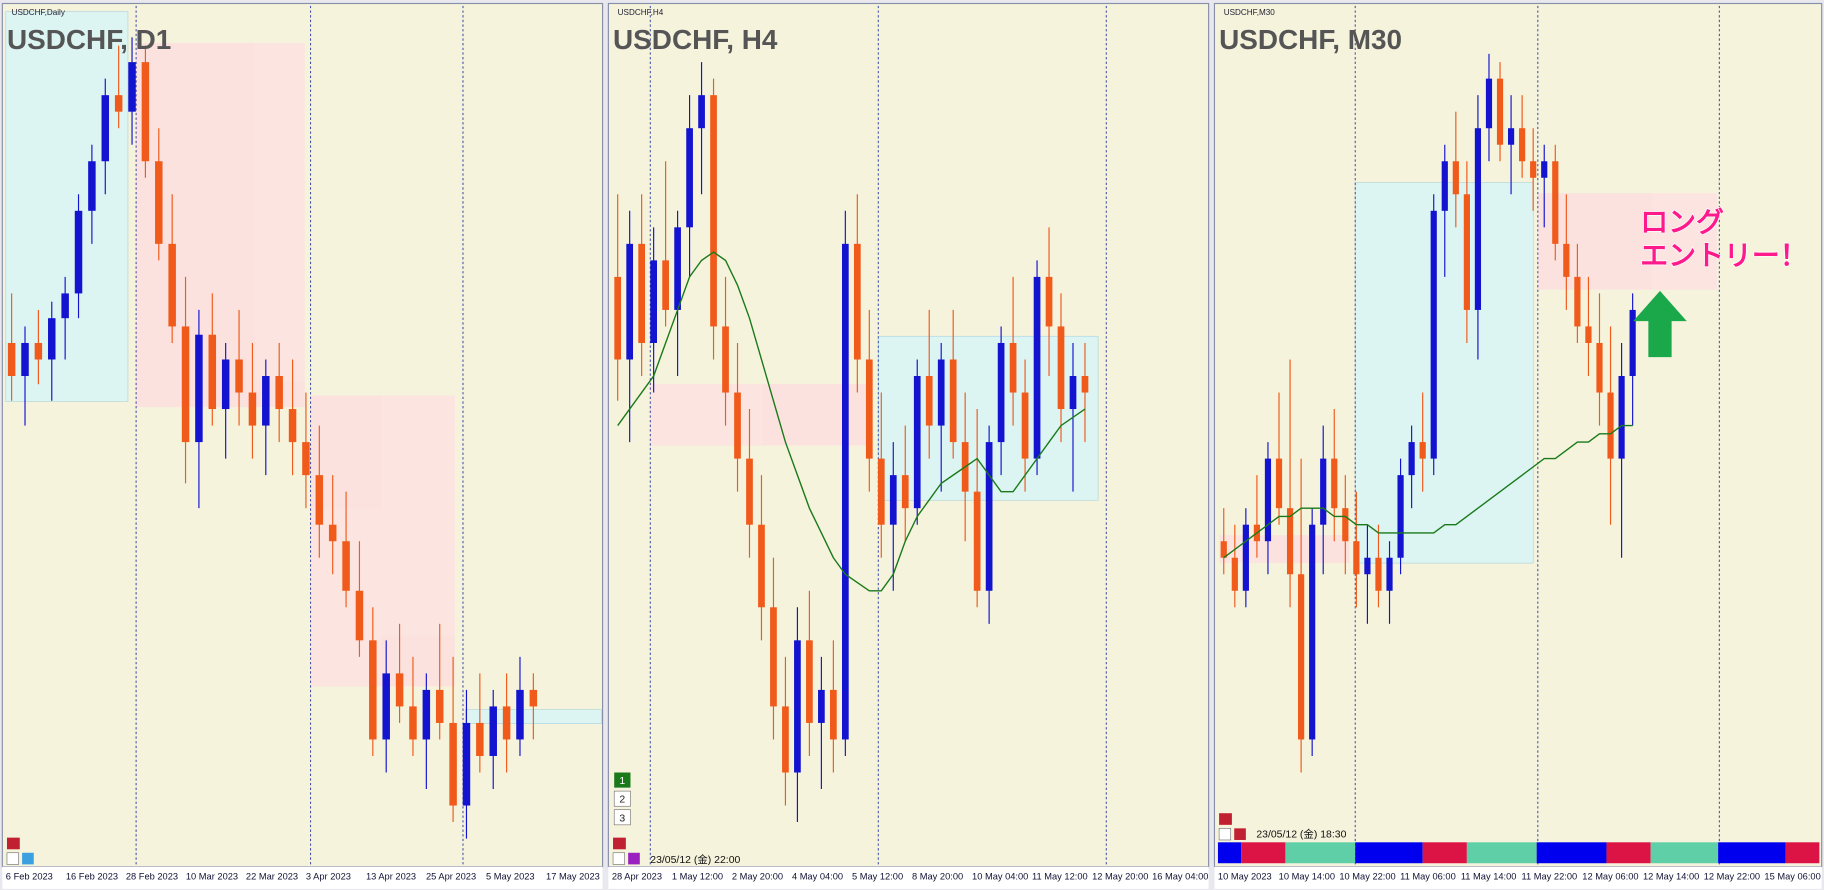 Image resolution: width=1824 pixels, height=890 pixels. What do you see at coordinates (1682, 222) in the screenshot?
I see `annotation: ロング` at bounding box center [1682, 222].